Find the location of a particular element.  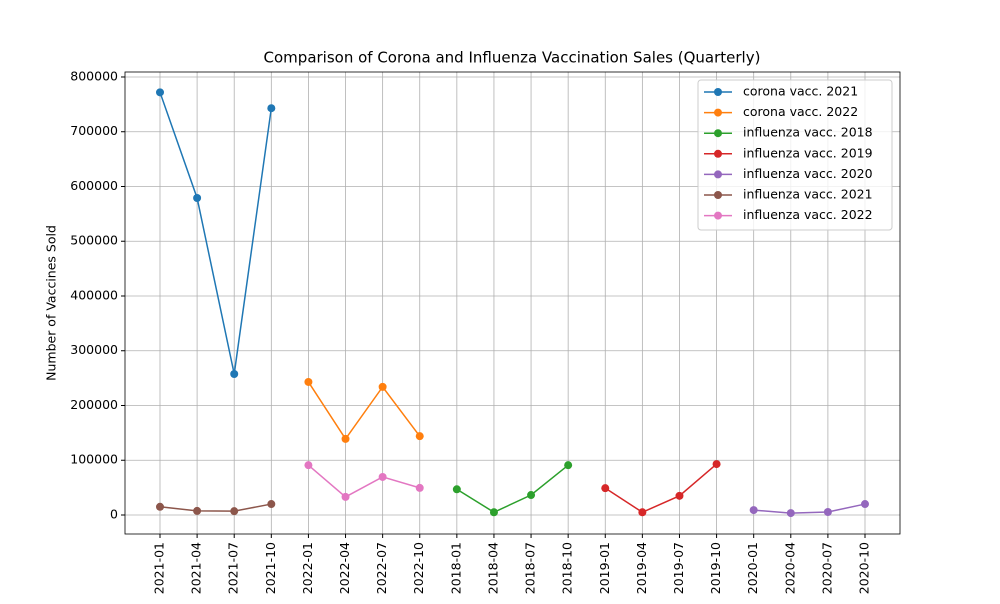

legend-label: influenza vacc. 2022 is located at coordinates (808, 214).